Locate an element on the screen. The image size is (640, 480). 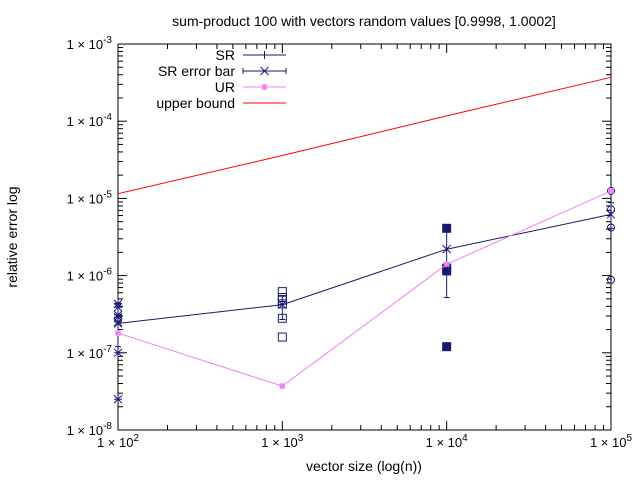
y-axis-label: relative error log is located at coordinates (12, 236).